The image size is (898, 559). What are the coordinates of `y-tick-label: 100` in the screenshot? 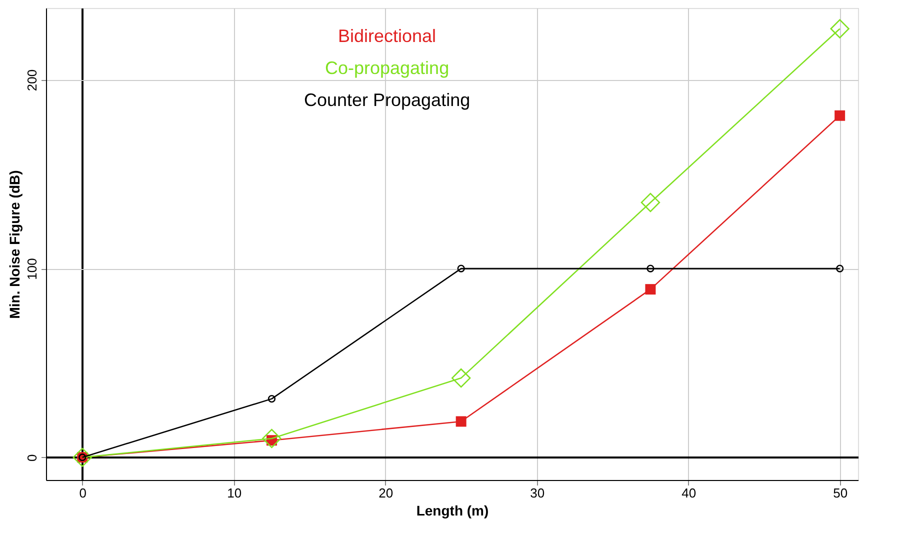 It's located at (32, 269).